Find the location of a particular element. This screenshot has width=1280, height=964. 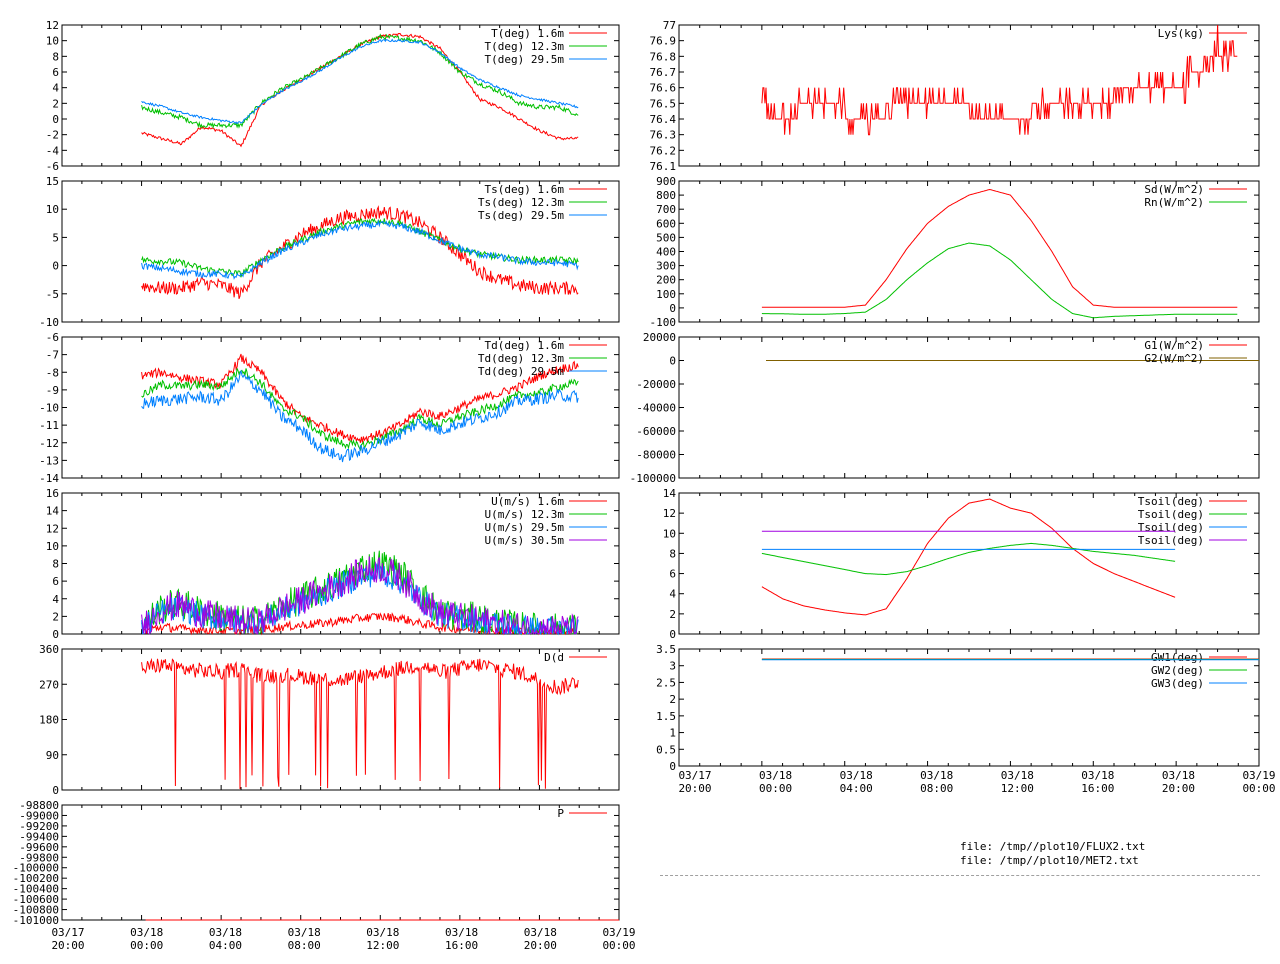

legend-label: G1(W/m^2) is located at coordinates (1174, 345).